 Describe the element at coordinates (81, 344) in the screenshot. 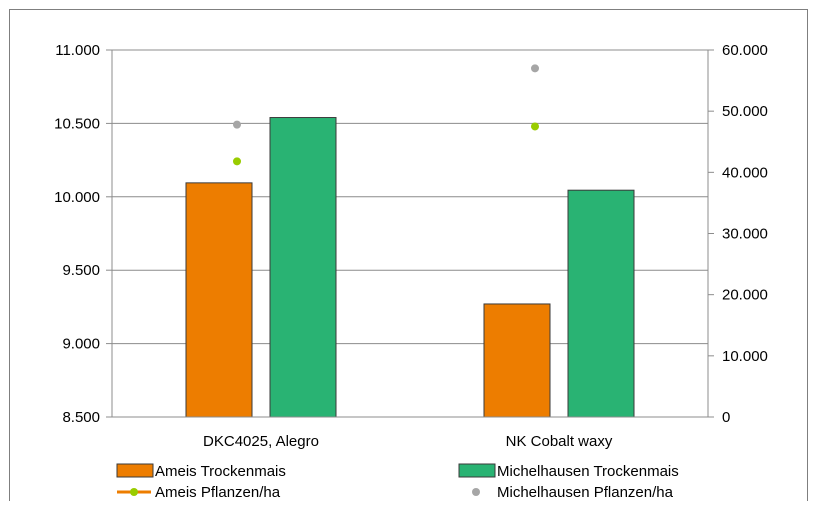

I see `y-left-tick-label: 9.000` at that location.